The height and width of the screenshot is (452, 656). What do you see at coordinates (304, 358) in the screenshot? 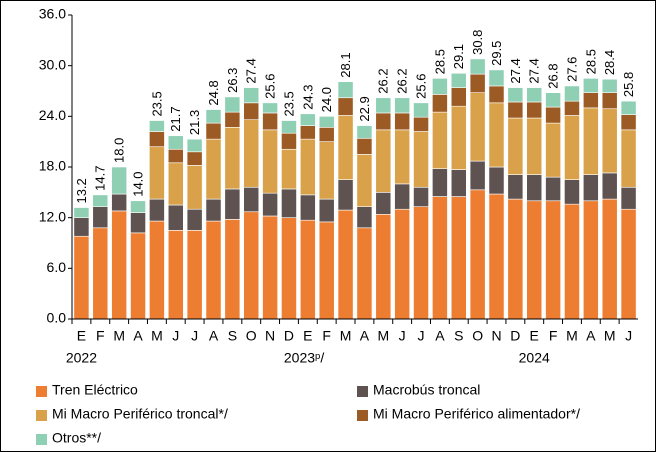
I see `year-label: 2023ᵖ/` at bounding box center [304, 358].